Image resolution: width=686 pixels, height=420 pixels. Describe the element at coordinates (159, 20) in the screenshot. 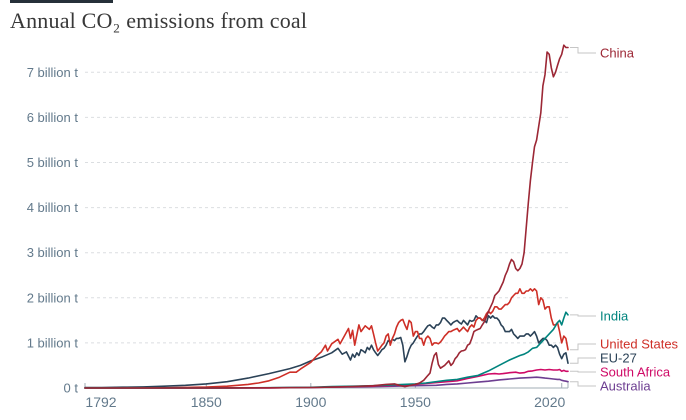

I see `chart-title: Annual CO₂ emissions from coal` at that location.